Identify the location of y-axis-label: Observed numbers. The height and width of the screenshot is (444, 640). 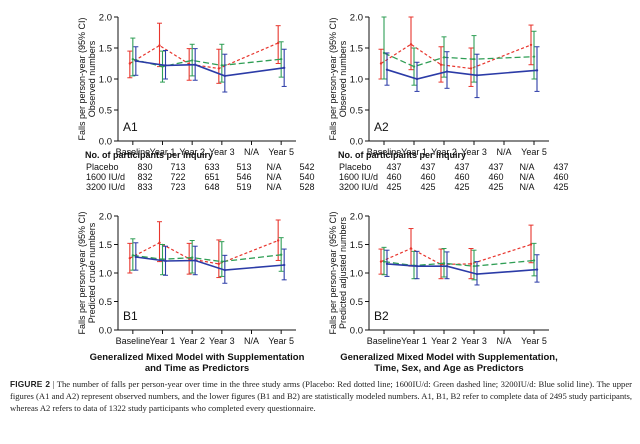
(92, 78).